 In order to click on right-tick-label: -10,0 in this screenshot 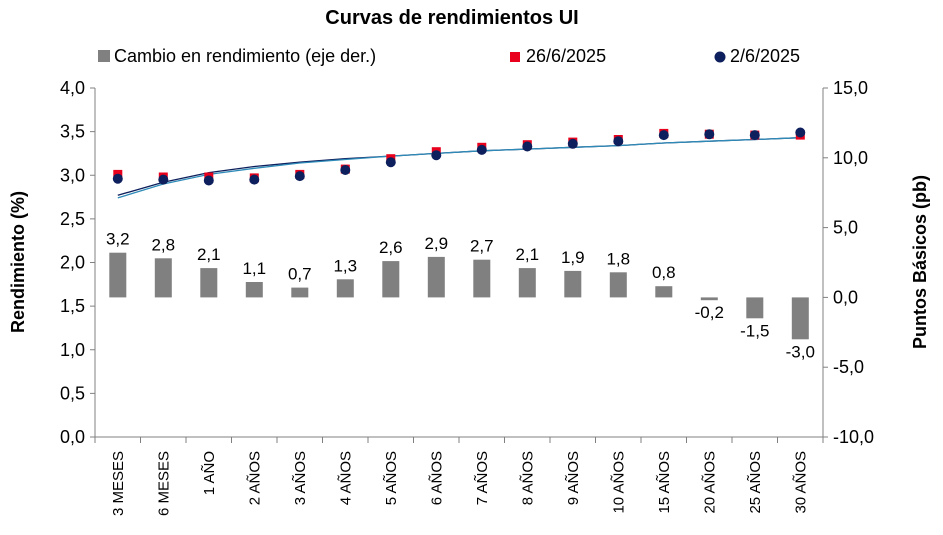, I will do `click(853, 437)`.